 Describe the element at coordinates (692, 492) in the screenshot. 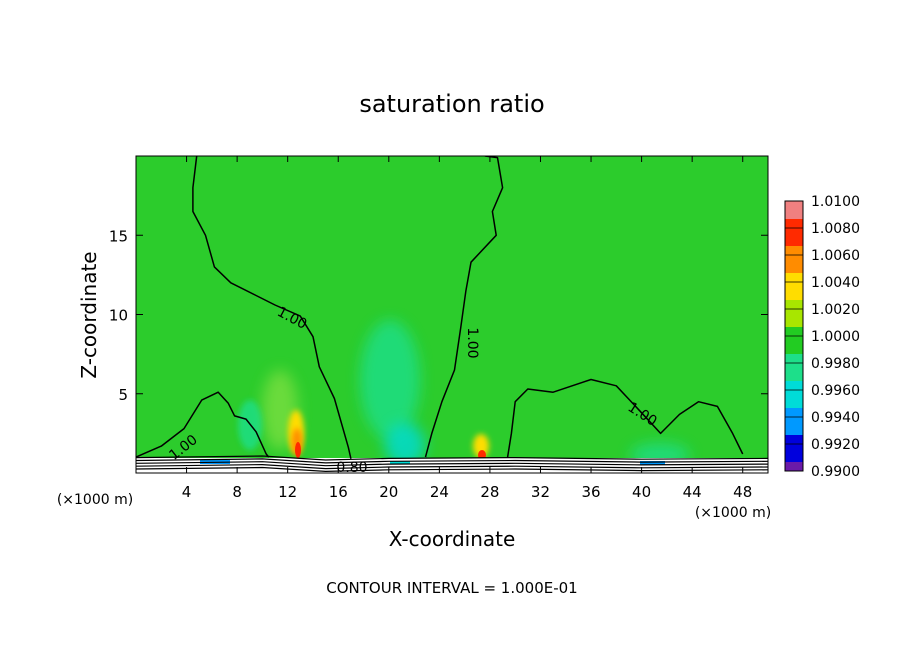

I see `x-tick-label: 44` at that location.